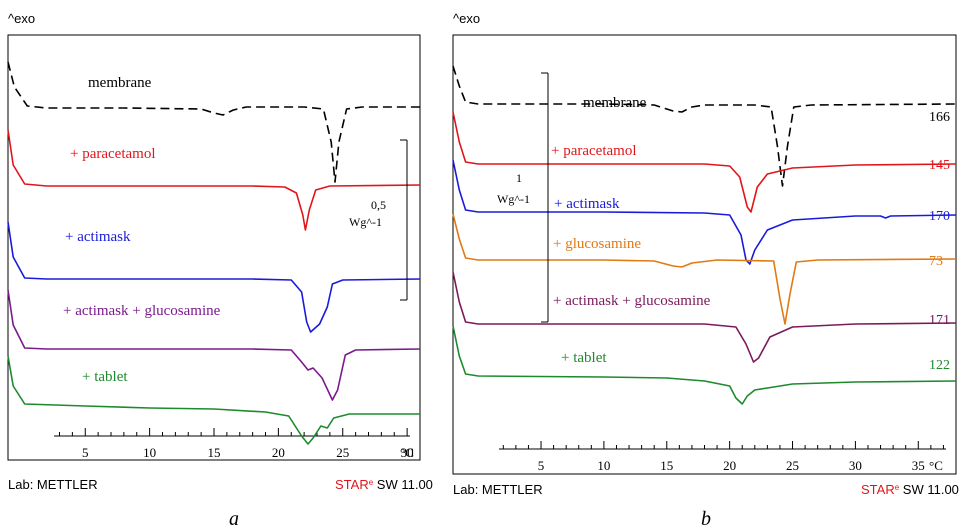  I want to click on panel-b-footer-lab: Lab: METTLER, so click(498, 489).